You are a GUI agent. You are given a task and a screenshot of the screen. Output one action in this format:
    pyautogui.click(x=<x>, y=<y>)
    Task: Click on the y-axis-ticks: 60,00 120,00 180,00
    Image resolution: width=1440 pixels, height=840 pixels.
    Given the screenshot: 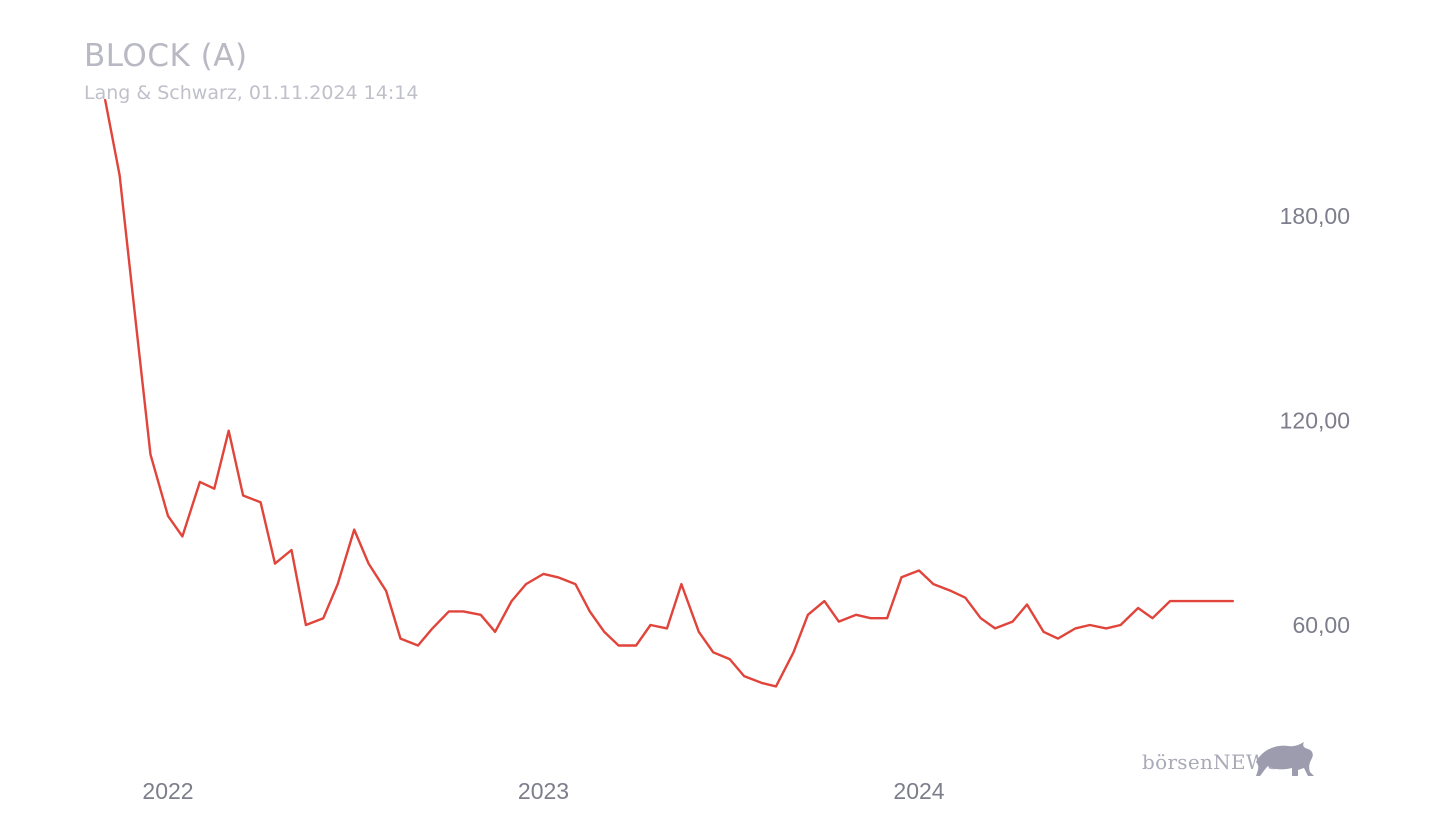 What is the action you would take?
    pyautogui.click(x=1315, y=420)
    